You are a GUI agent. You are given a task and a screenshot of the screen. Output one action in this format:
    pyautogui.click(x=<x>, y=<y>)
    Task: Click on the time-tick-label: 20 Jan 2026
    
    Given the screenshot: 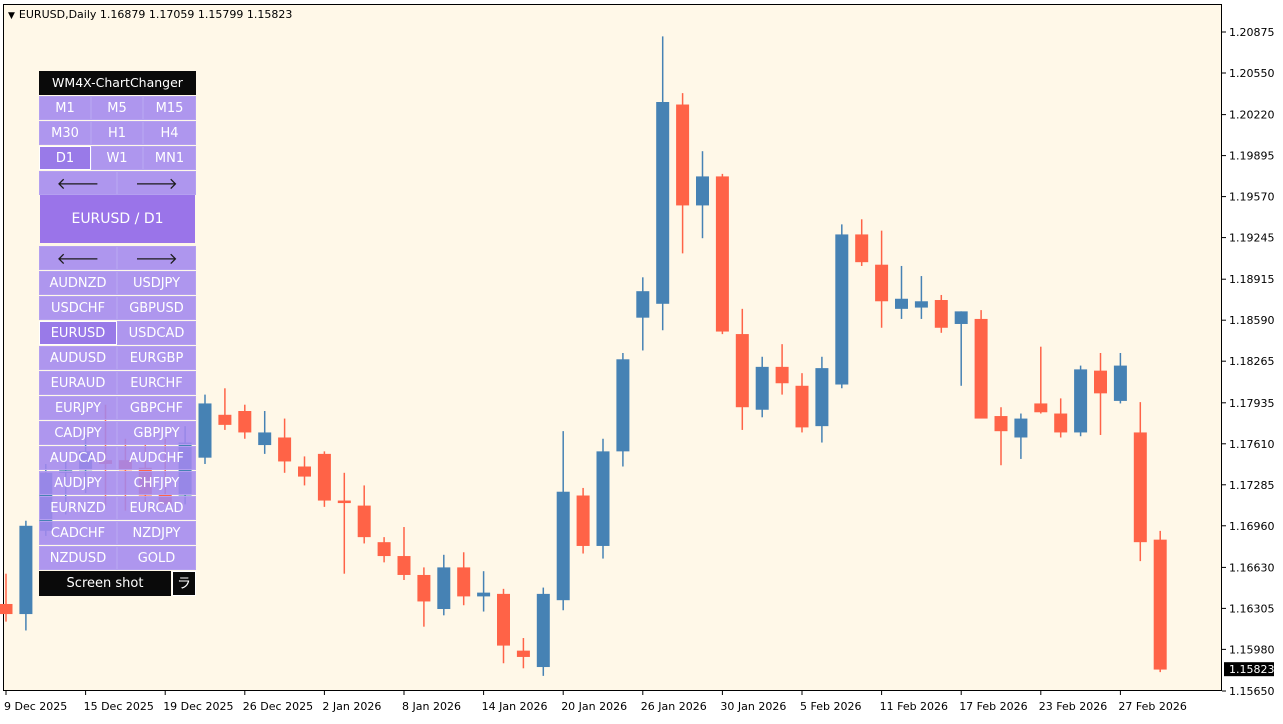 What is the action you would take?
    pyautogui.click(x=594, y=706)
    